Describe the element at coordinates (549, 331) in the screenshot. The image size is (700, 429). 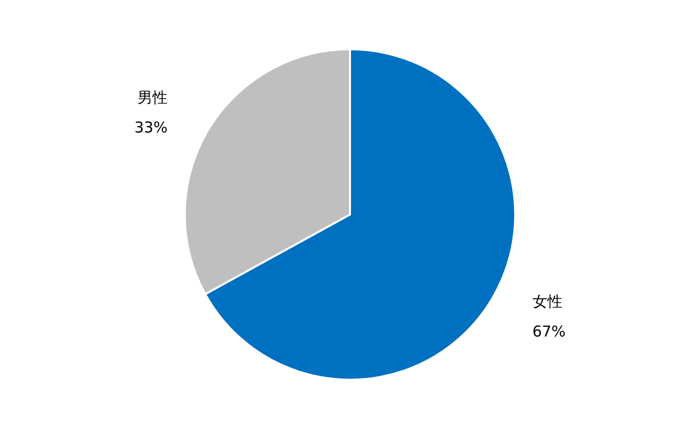
I see `data-label: 67%` at that location.